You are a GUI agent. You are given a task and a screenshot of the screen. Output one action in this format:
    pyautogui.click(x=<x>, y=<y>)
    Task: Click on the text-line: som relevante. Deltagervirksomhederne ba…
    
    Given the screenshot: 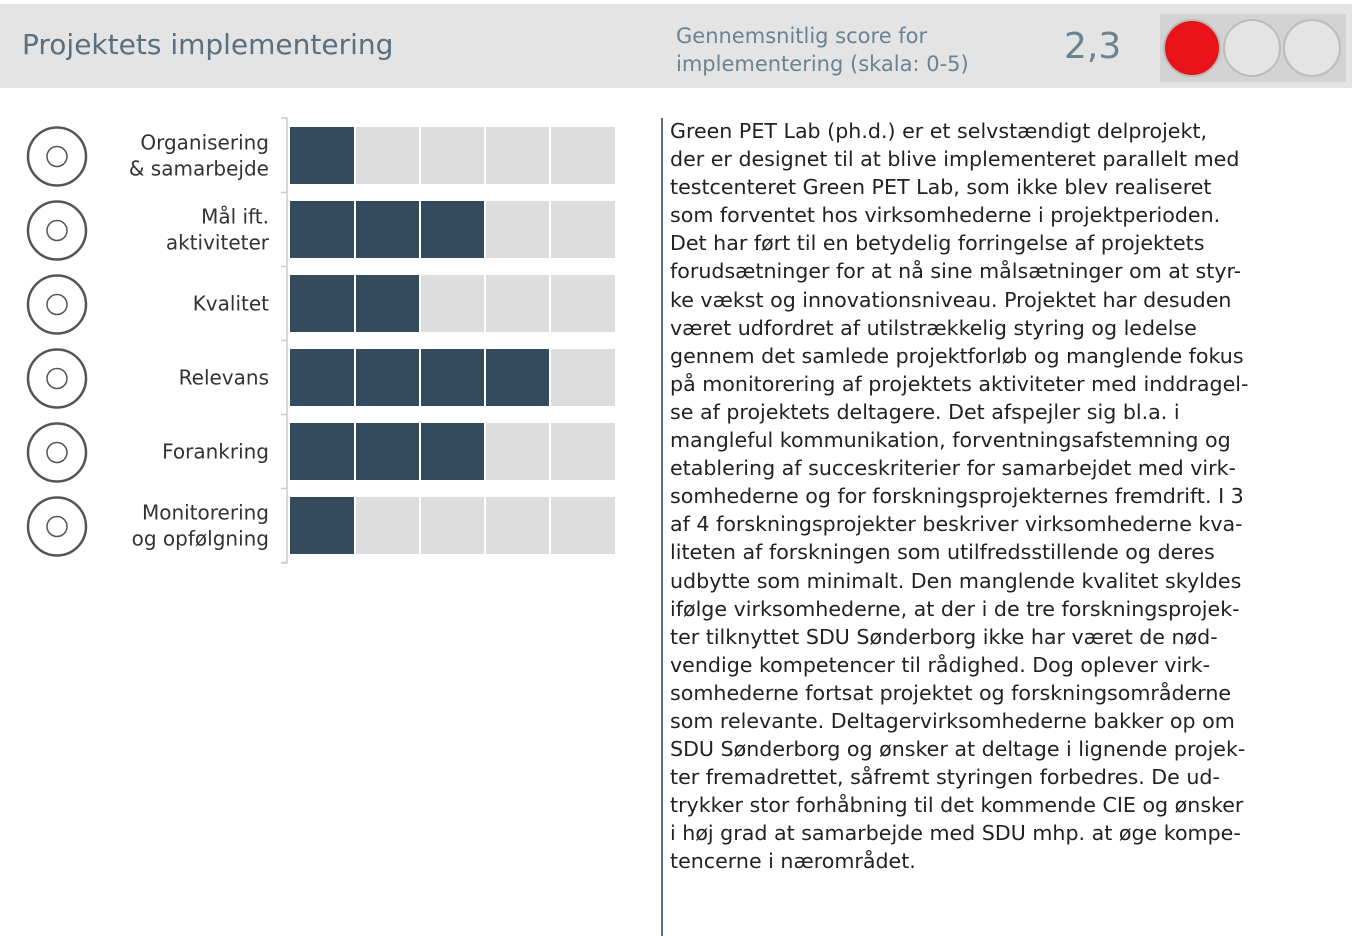 What is the action you would take?
    pyautogui.click(x=952, y=720)
    